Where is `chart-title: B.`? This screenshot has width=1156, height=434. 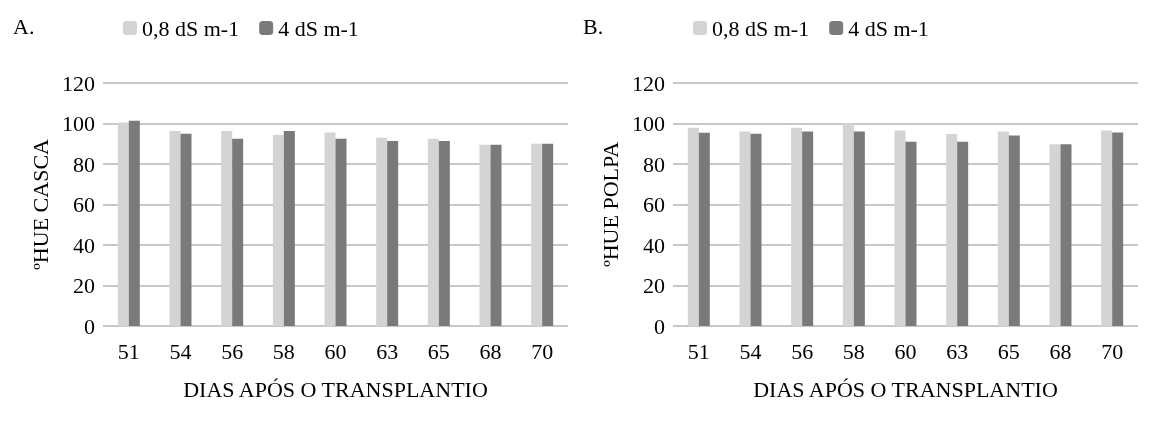
chart-title: B. is located at coordinates (593, 26).